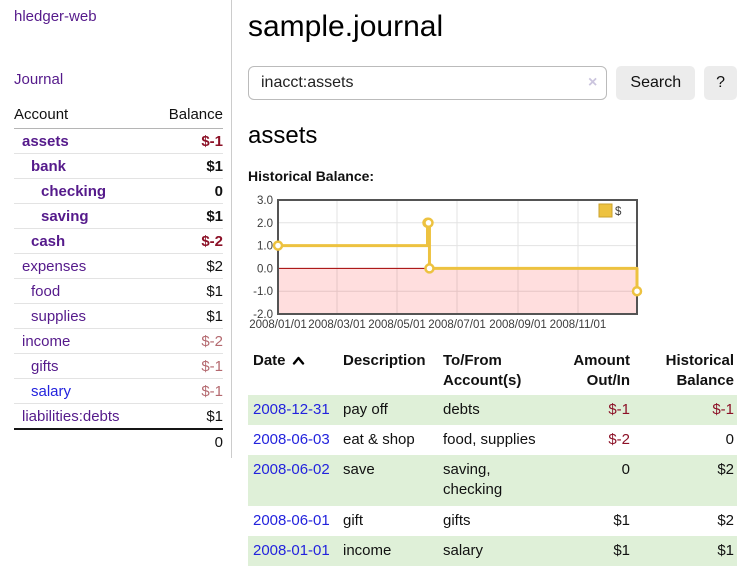 The height and width of the screenshot is (582, 742). I want to click on register-col-description: Description, so click(384, 360).